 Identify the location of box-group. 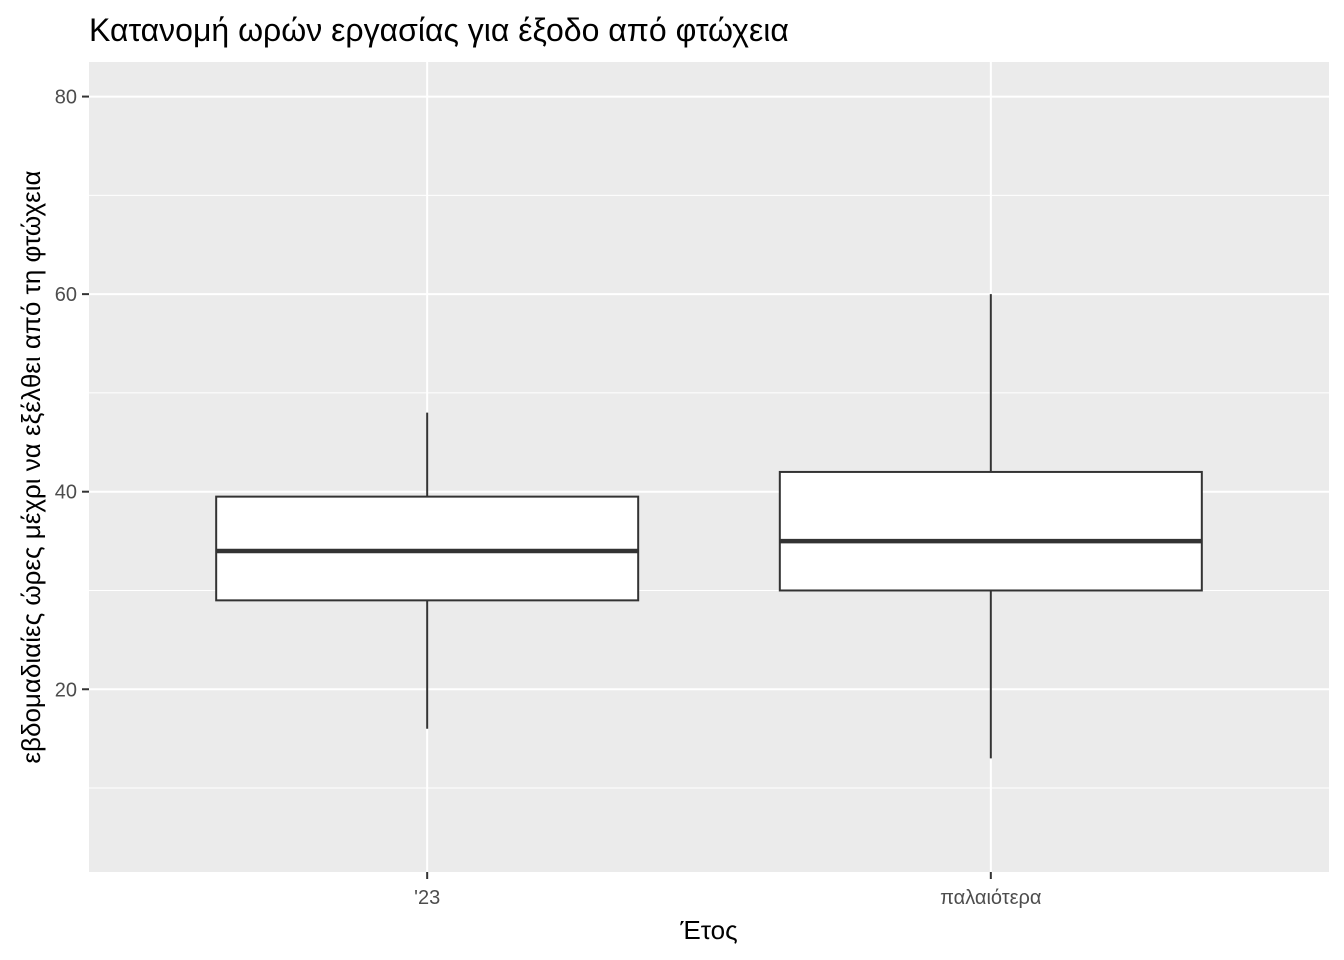
(427, 570).